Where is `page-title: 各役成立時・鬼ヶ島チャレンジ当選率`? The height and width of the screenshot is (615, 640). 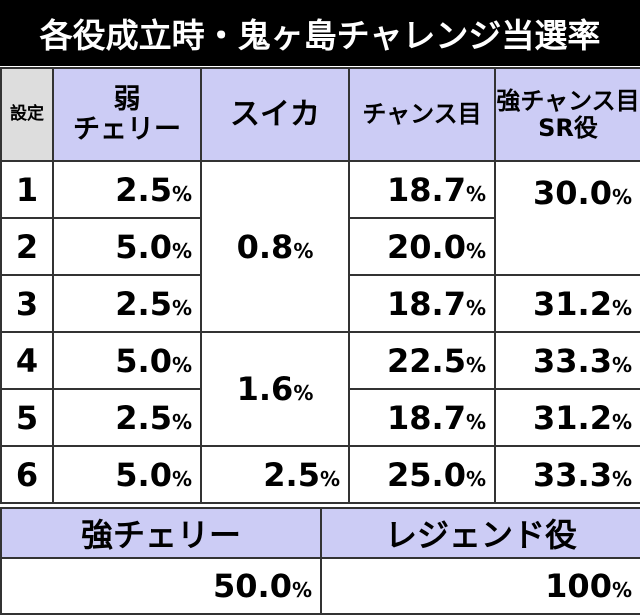 page-title: 各役成立時・鬼ヶ島チャレンジ当選率 is located at coordinates (320, 33).